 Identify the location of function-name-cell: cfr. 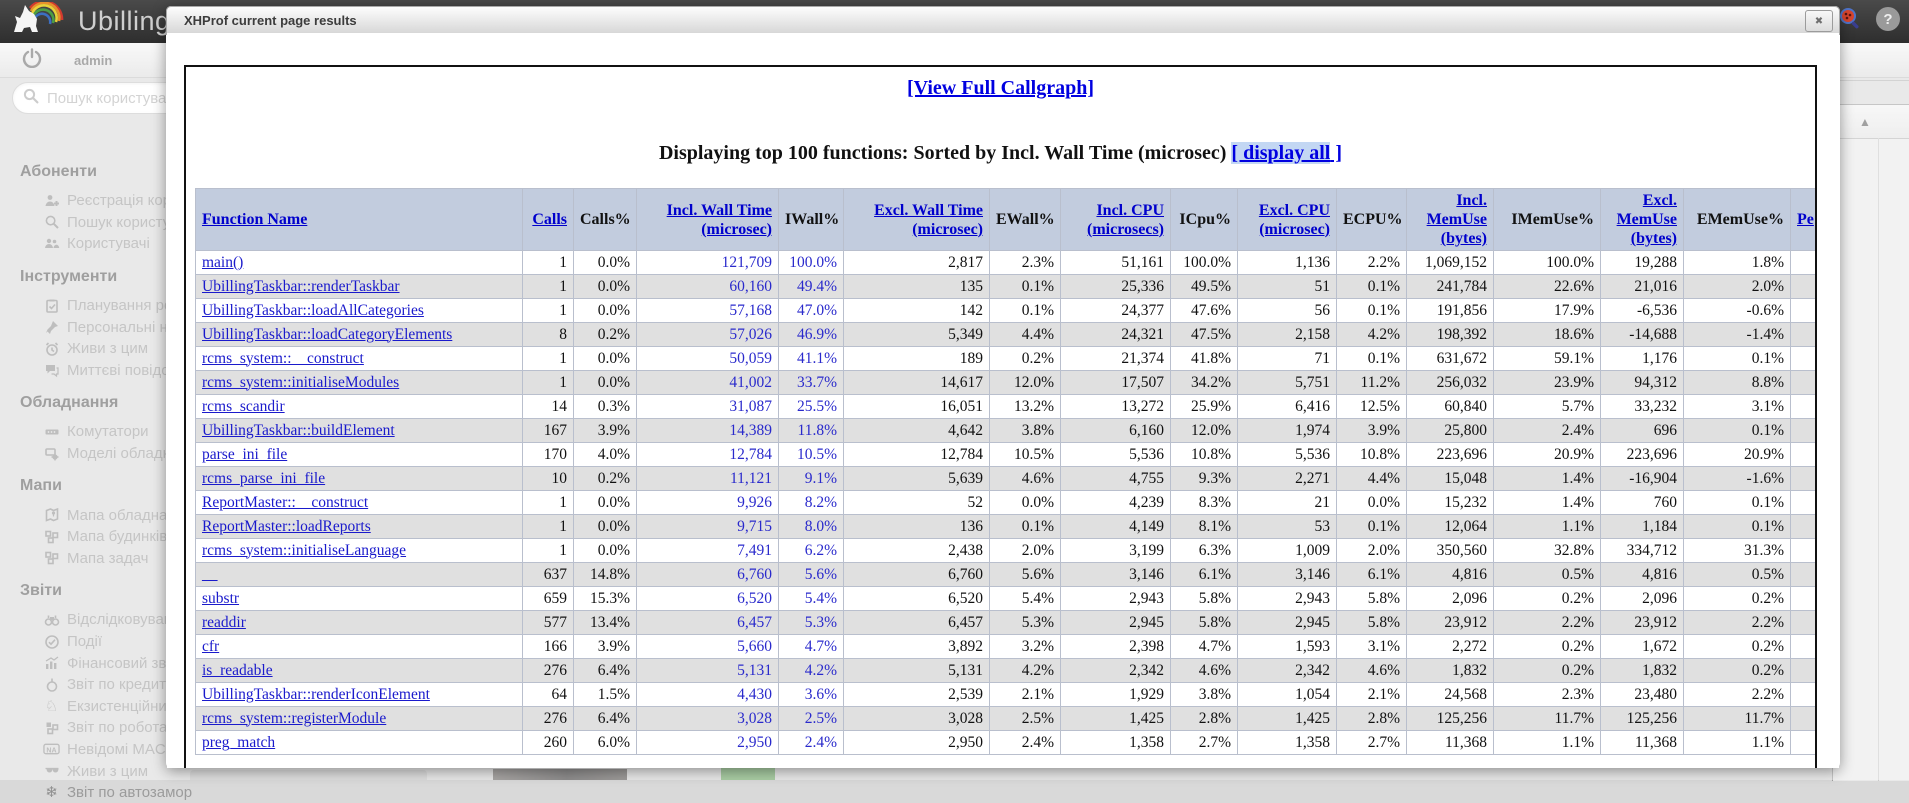
(359, 646).